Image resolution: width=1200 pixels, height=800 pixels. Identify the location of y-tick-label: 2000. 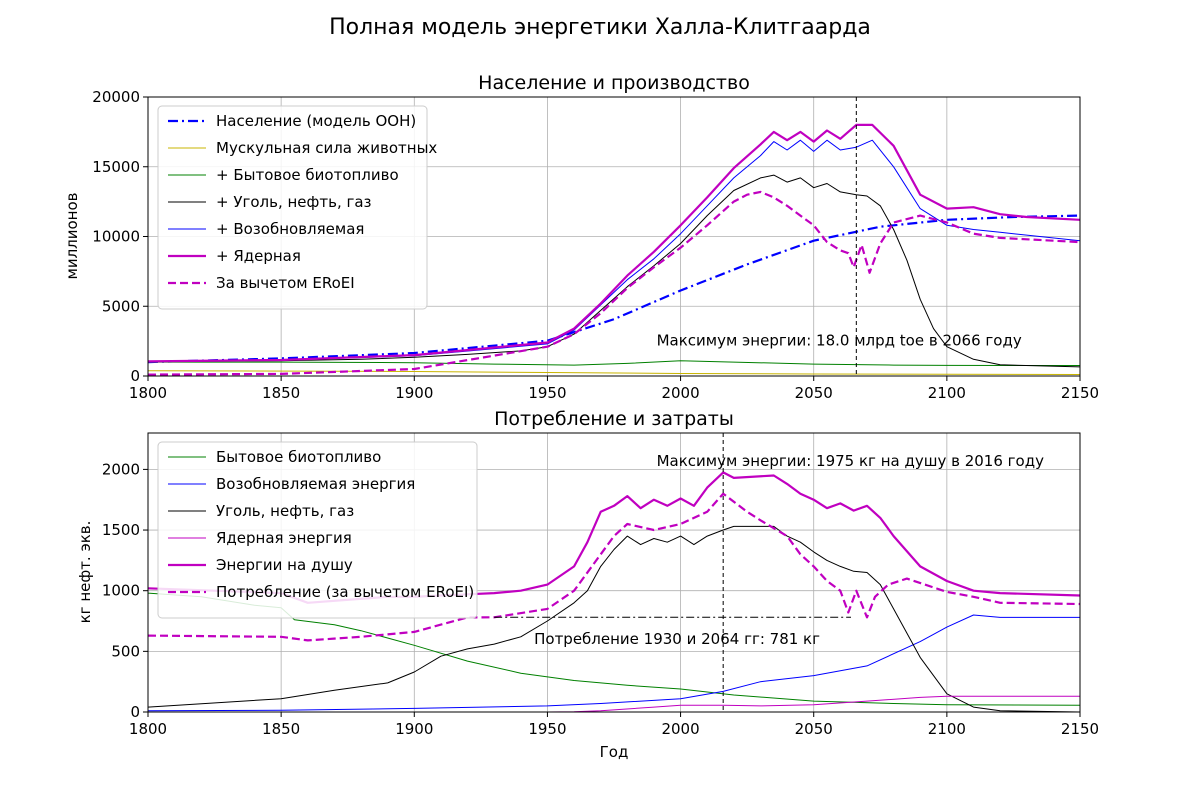
(121, 469).